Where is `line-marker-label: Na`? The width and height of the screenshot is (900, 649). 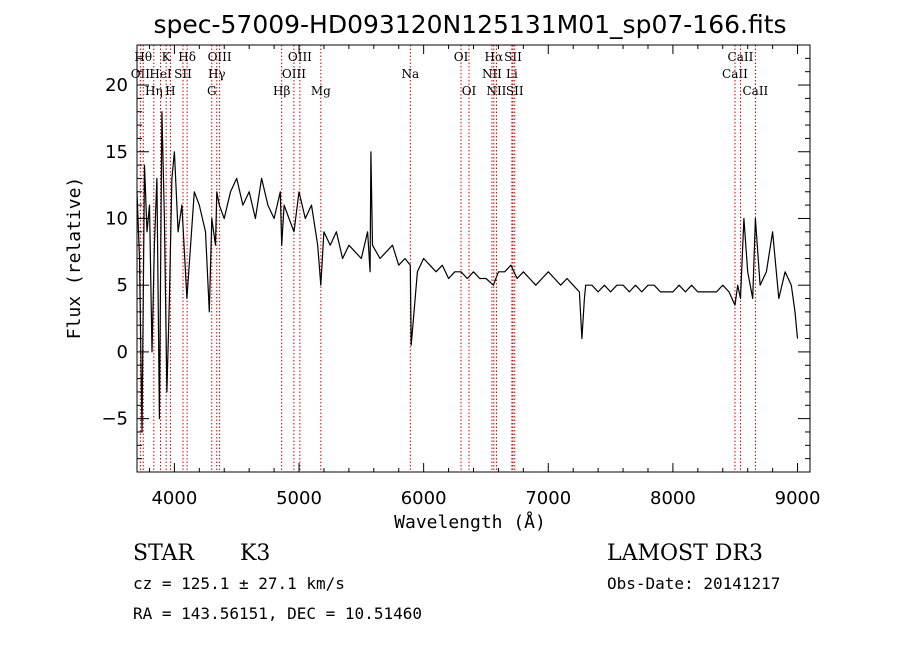 line-marker-label: Na is located at coordinates (410, 74).